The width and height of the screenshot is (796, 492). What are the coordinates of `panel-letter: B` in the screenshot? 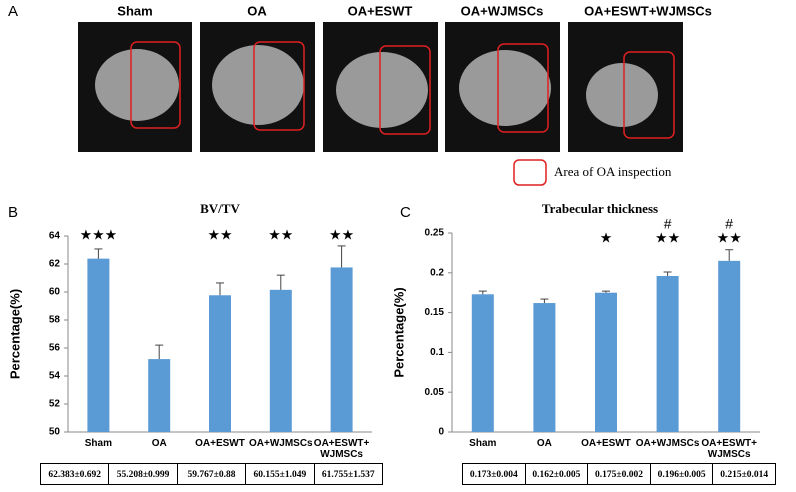 It's located at (13, 212).